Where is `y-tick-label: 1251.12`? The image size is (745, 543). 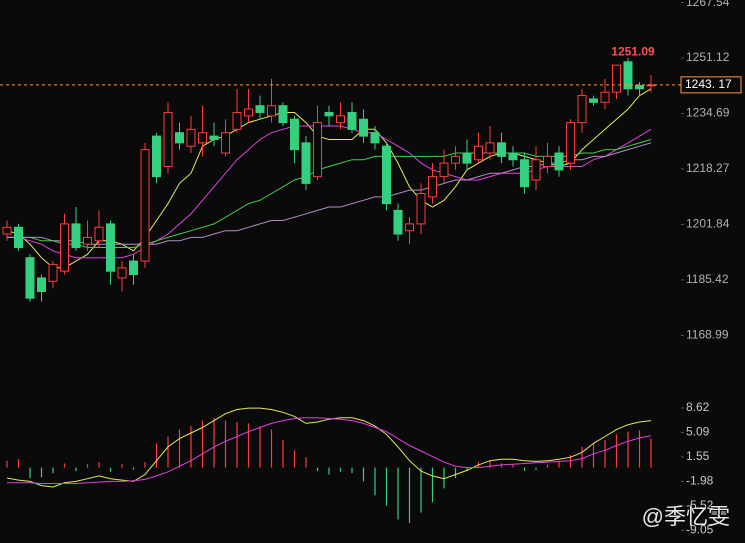
y-tick-label: 1251.12 is located at coordinates (708, 57).